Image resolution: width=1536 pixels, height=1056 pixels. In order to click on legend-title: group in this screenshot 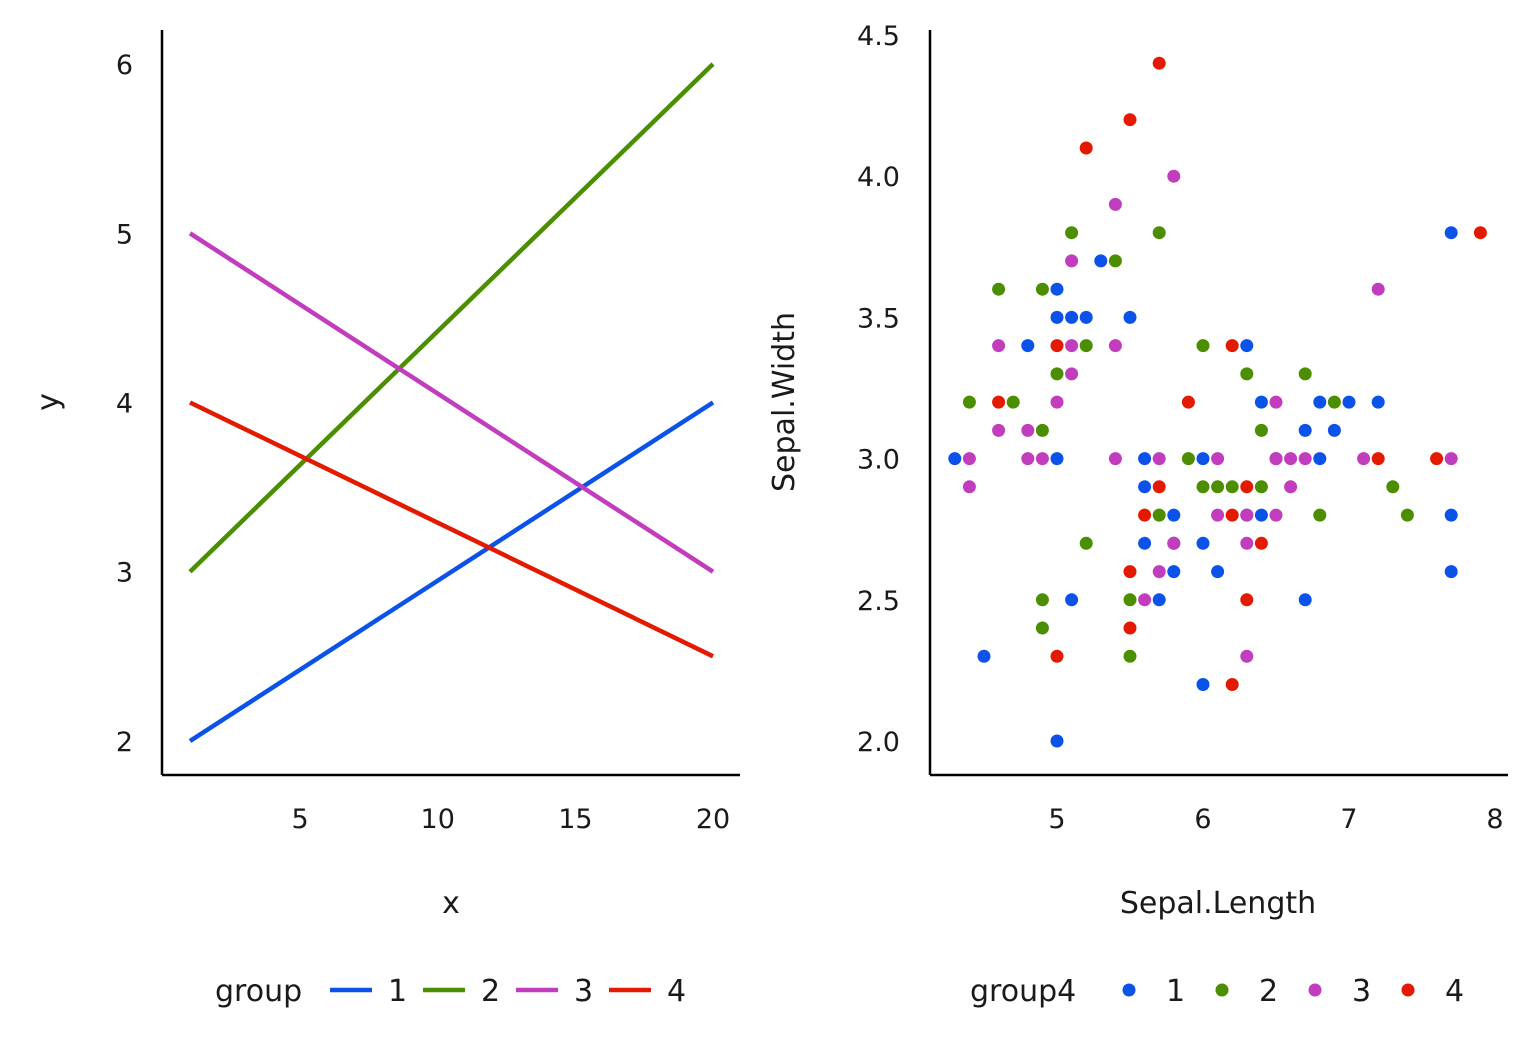, I will do `click(258, 991)`.